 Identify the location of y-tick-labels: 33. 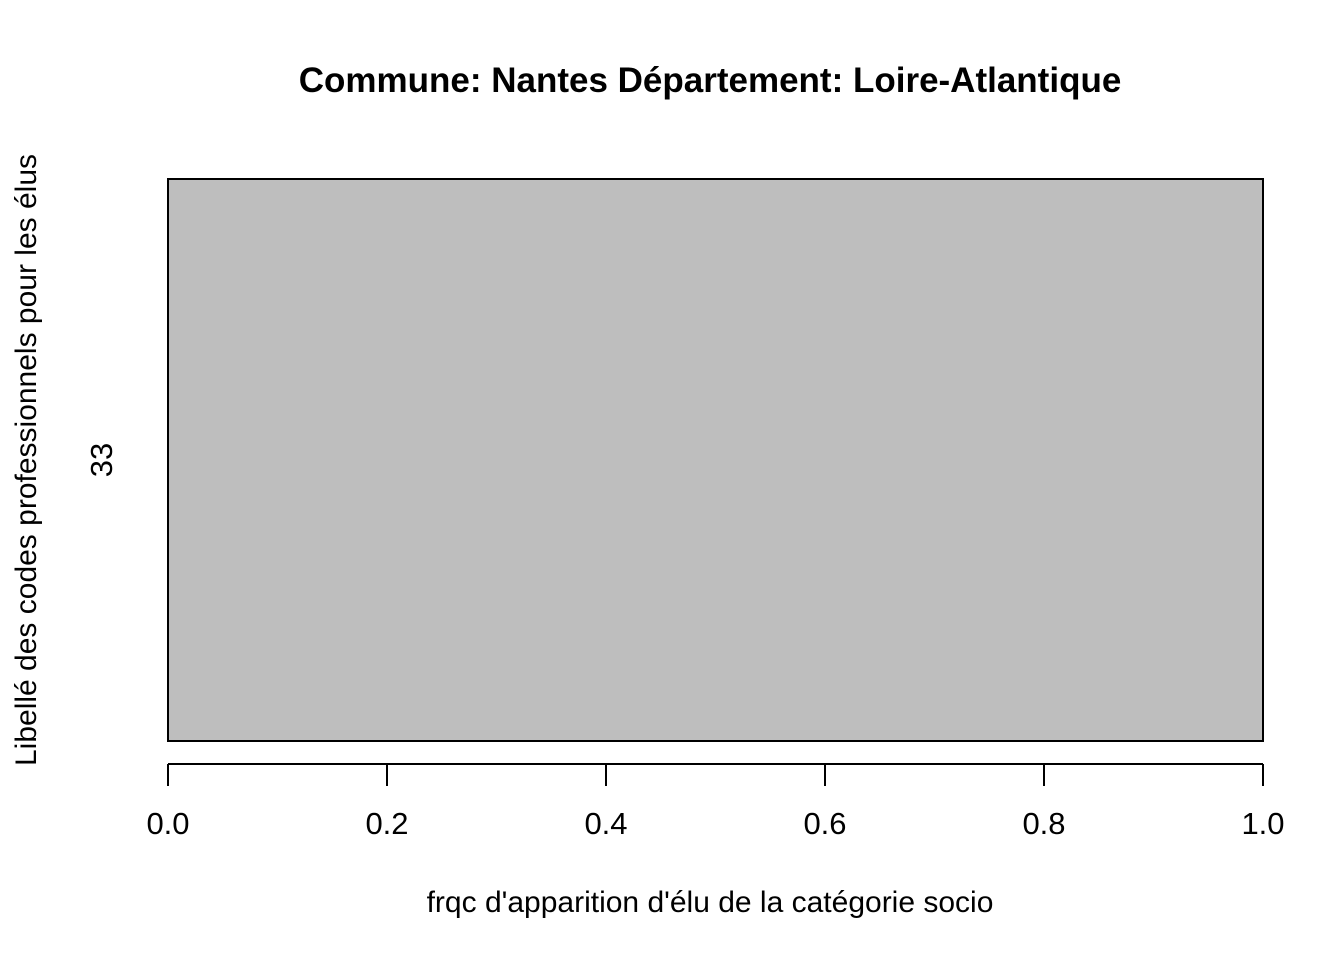
(101, 460).